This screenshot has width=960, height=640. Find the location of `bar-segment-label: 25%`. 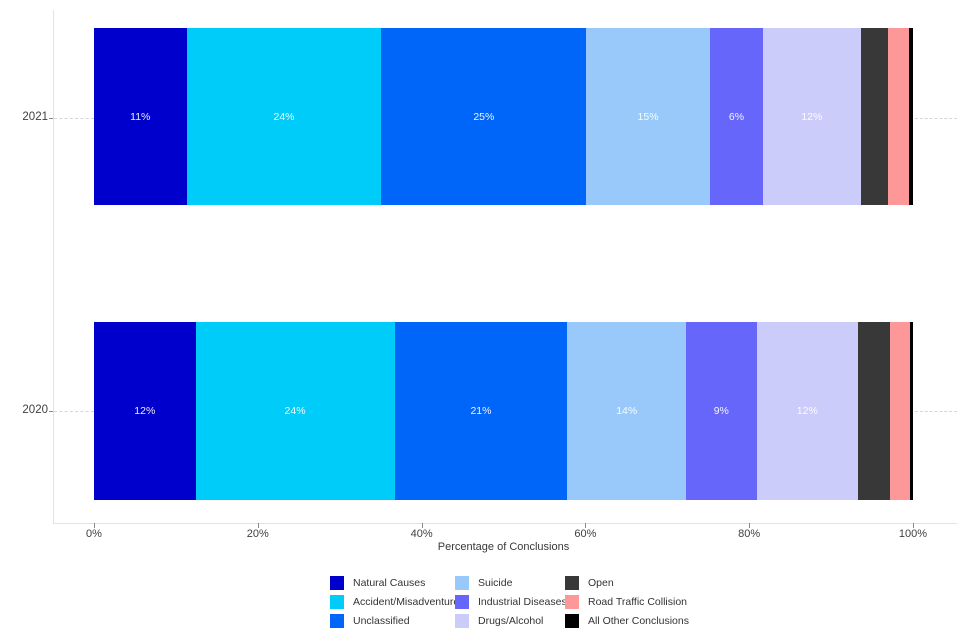

bar-segment-label: 25% is located at coordinates (484, 116).